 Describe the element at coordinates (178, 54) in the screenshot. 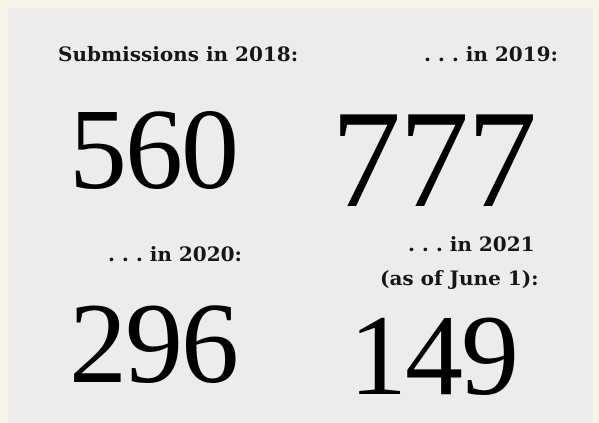

I see `stat-label-2018: Submissions in 2018:` at that location.